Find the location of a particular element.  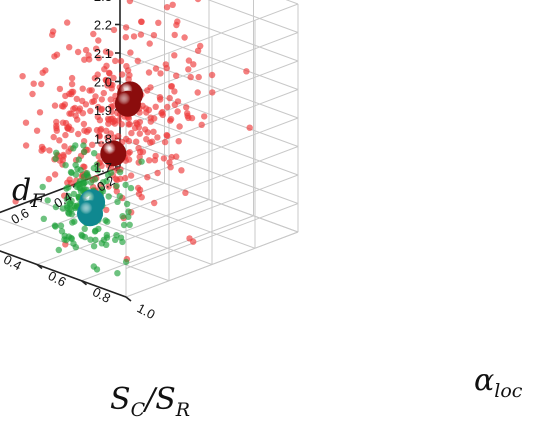

z-tick-label: 1.8 is located at coordinates (103, 139).